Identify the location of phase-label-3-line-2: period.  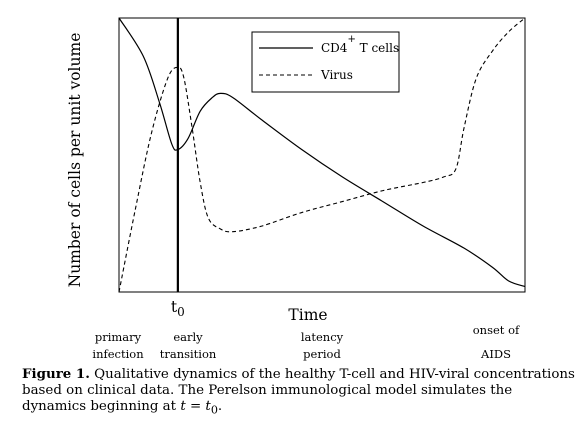
(322, 354).